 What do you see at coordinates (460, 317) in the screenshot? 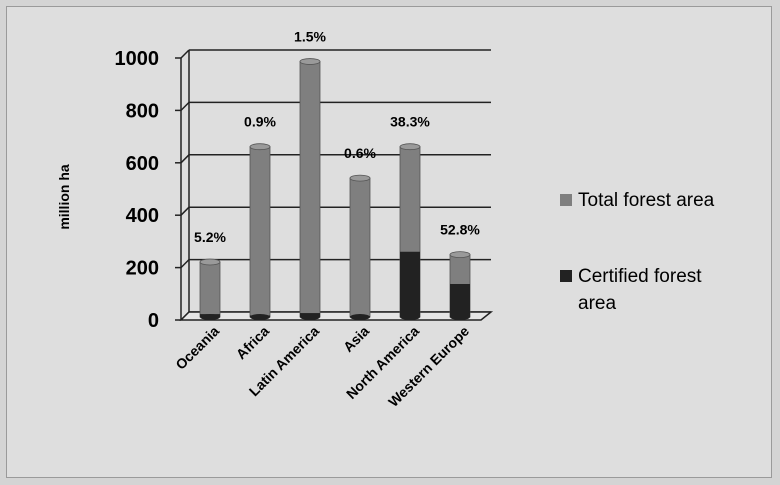
I see `bar-base-western-europe` at bounding box center [460, 317].